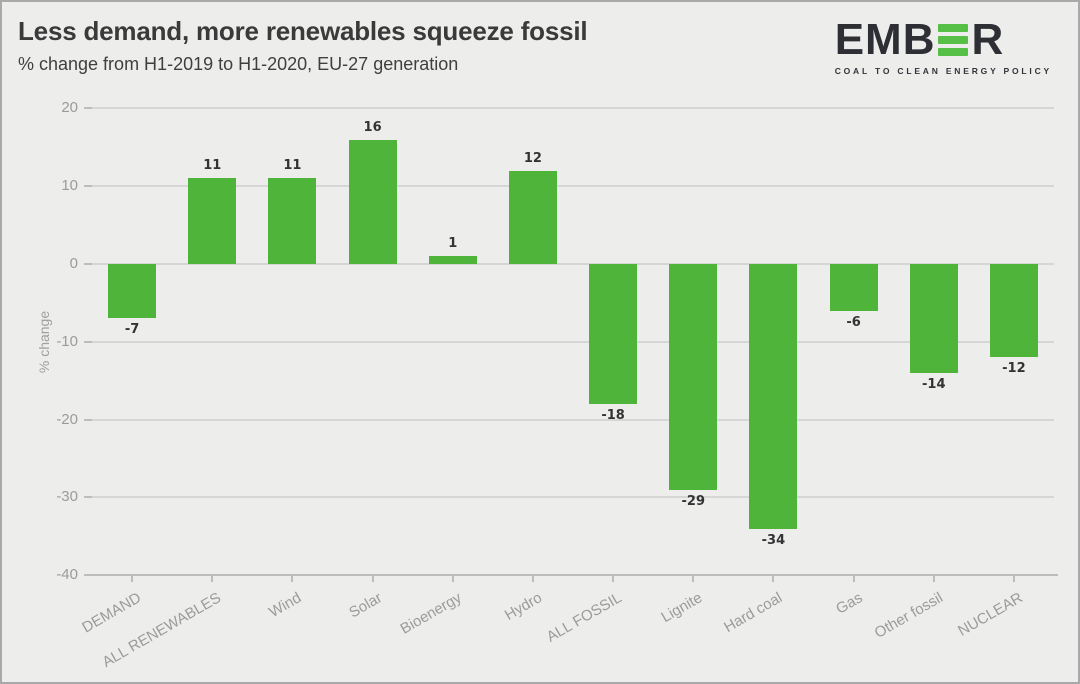  I want to click on bar-other-fossil, so click(933, 318).